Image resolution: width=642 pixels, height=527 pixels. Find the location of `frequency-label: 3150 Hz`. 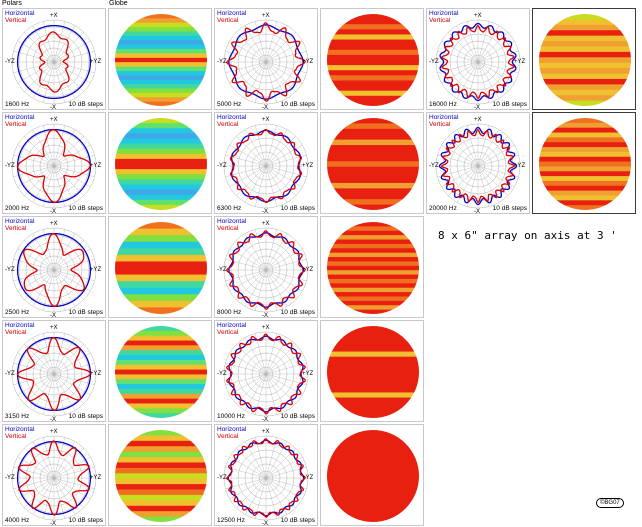

frequency-label: 3150 Hz is located at coordinates (17, 416).